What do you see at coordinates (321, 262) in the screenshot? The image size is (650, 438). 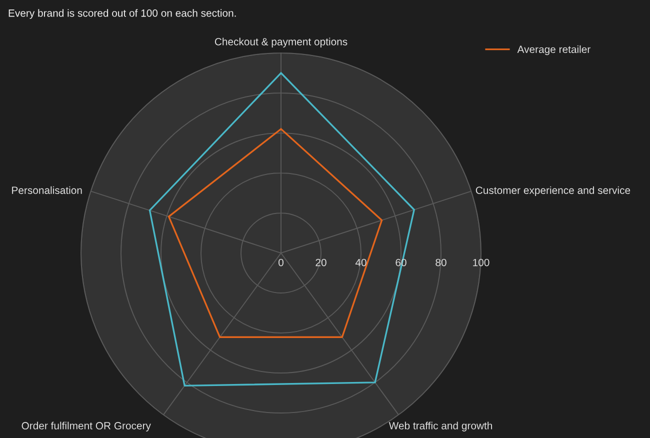 I see `y-tick-label: 20` at bounding box center [321, 262].